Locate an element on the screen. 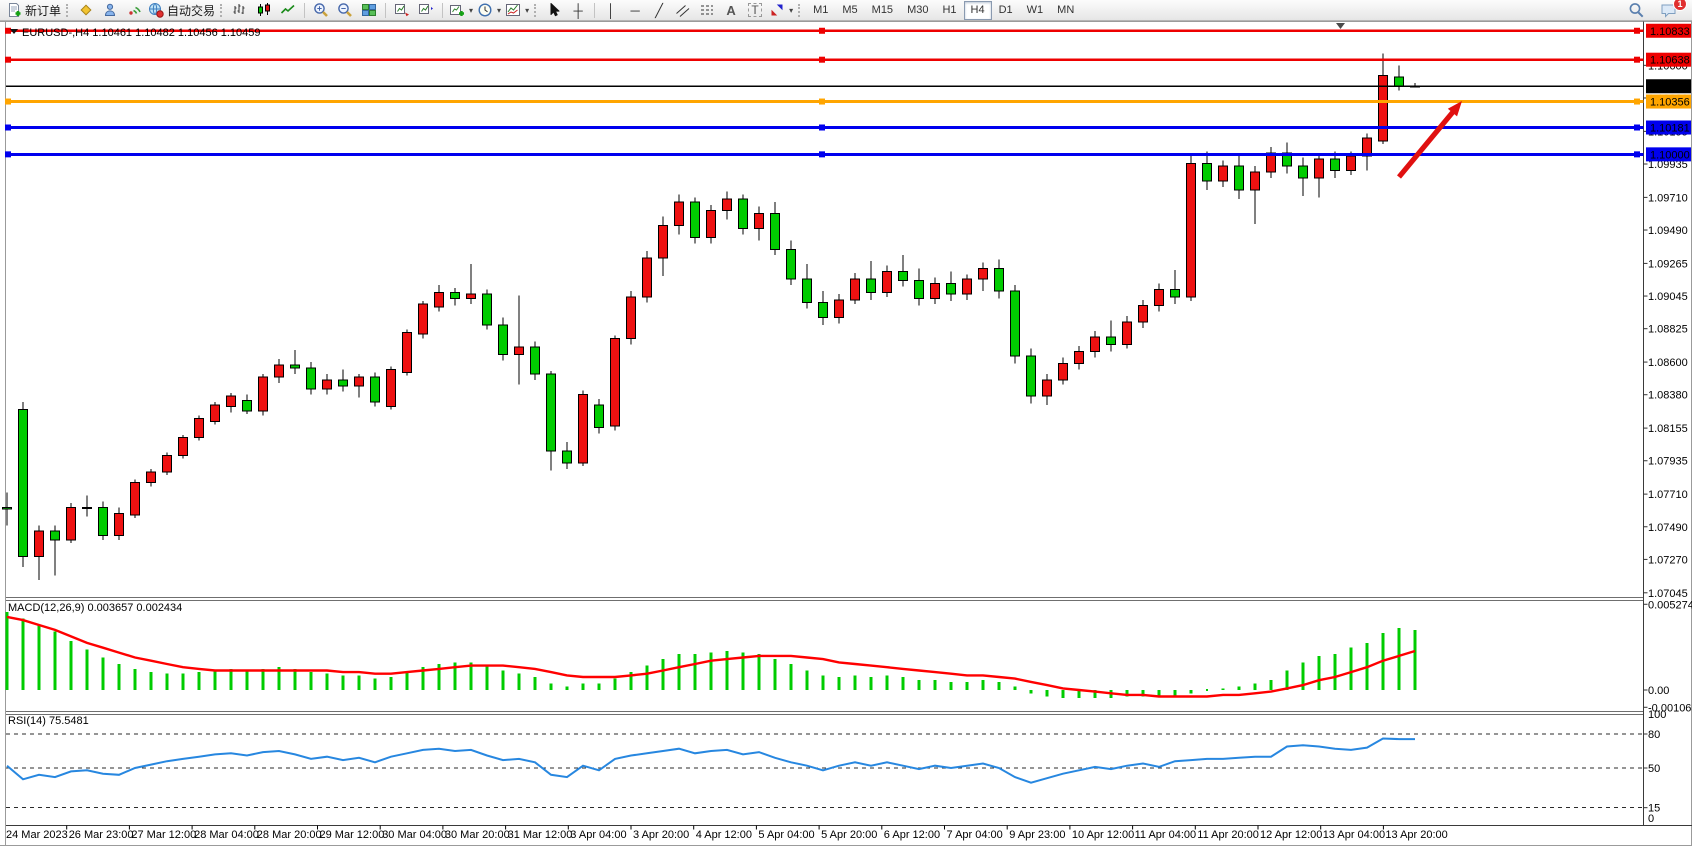  time-tick-label: 12 Apr 12:00 is located at coordinates (1291, 835).